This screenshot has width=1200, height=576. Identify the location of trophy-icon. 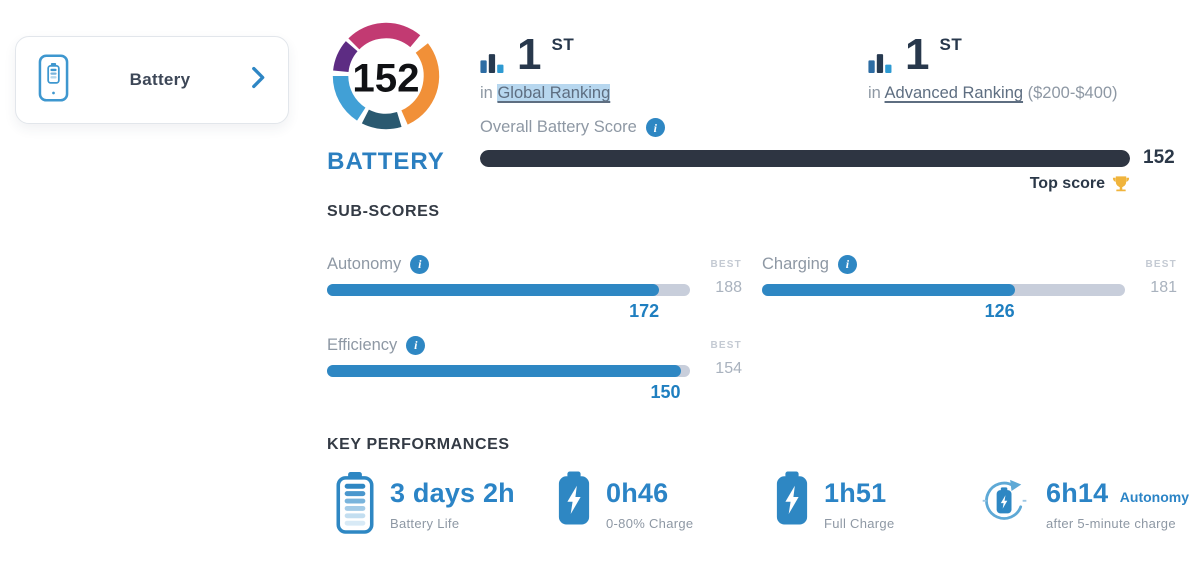
(1121, 184).